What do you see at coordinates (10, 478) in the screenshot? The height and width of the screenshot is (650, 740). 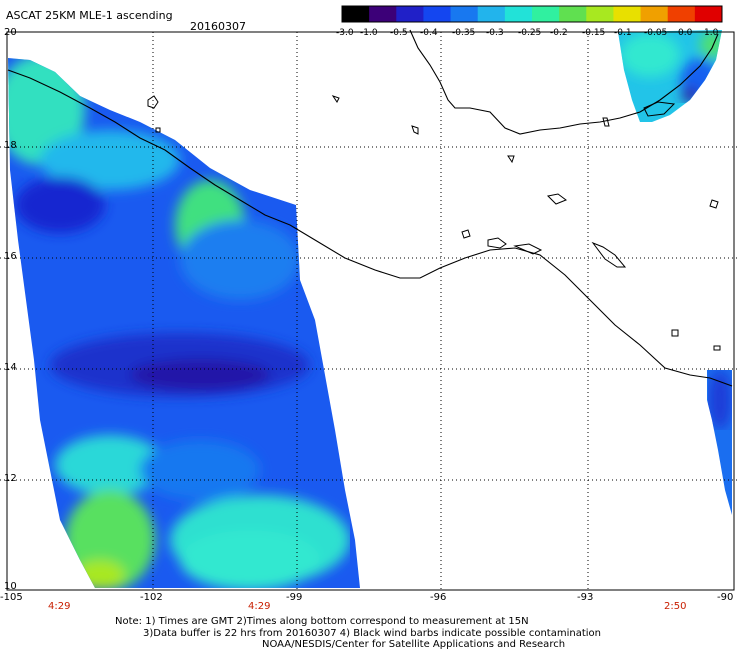 I see `lat-label-12: 12` at bounding box center [10, 478].